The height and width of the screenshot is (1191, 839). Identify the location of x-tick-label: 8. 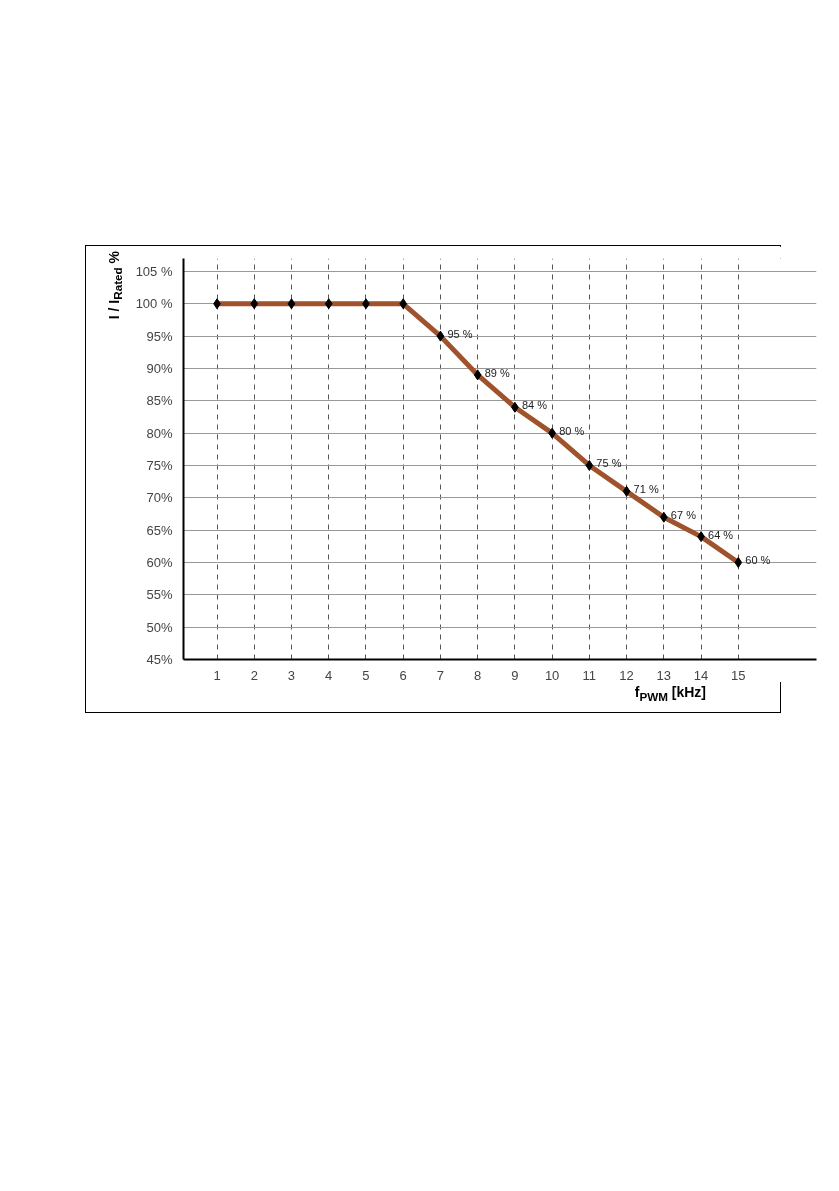
(478, 675).